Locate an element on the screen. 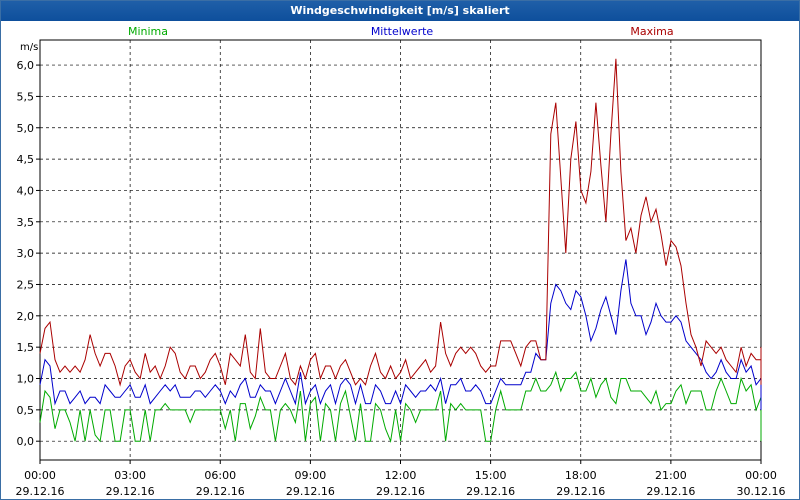 Image resolution: width=800 pixels, height=500 pixels. y-tick-label: 3,0 is located at coordinates (26, 253).